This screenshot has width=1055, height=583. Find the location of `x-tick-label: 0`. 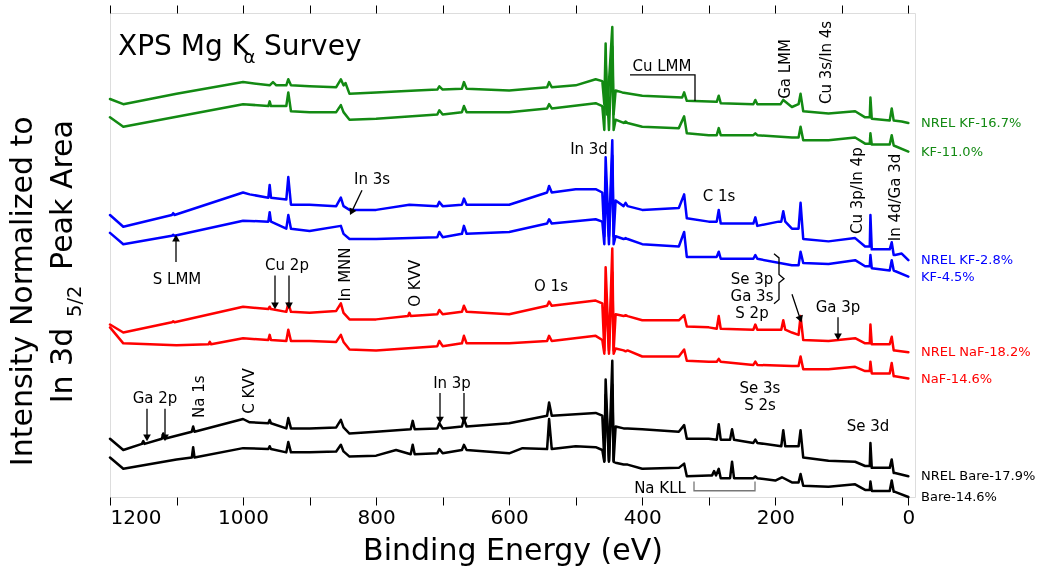

x-tick-label: 0 is located at coordinates (909, 516).